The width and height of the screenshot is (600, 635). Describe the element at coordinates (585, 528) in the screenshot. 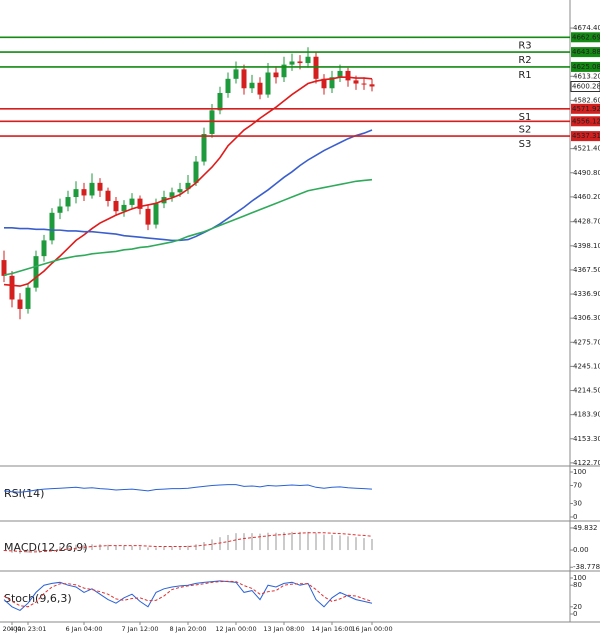

I see `y-tick-label: 49.832` at that location.